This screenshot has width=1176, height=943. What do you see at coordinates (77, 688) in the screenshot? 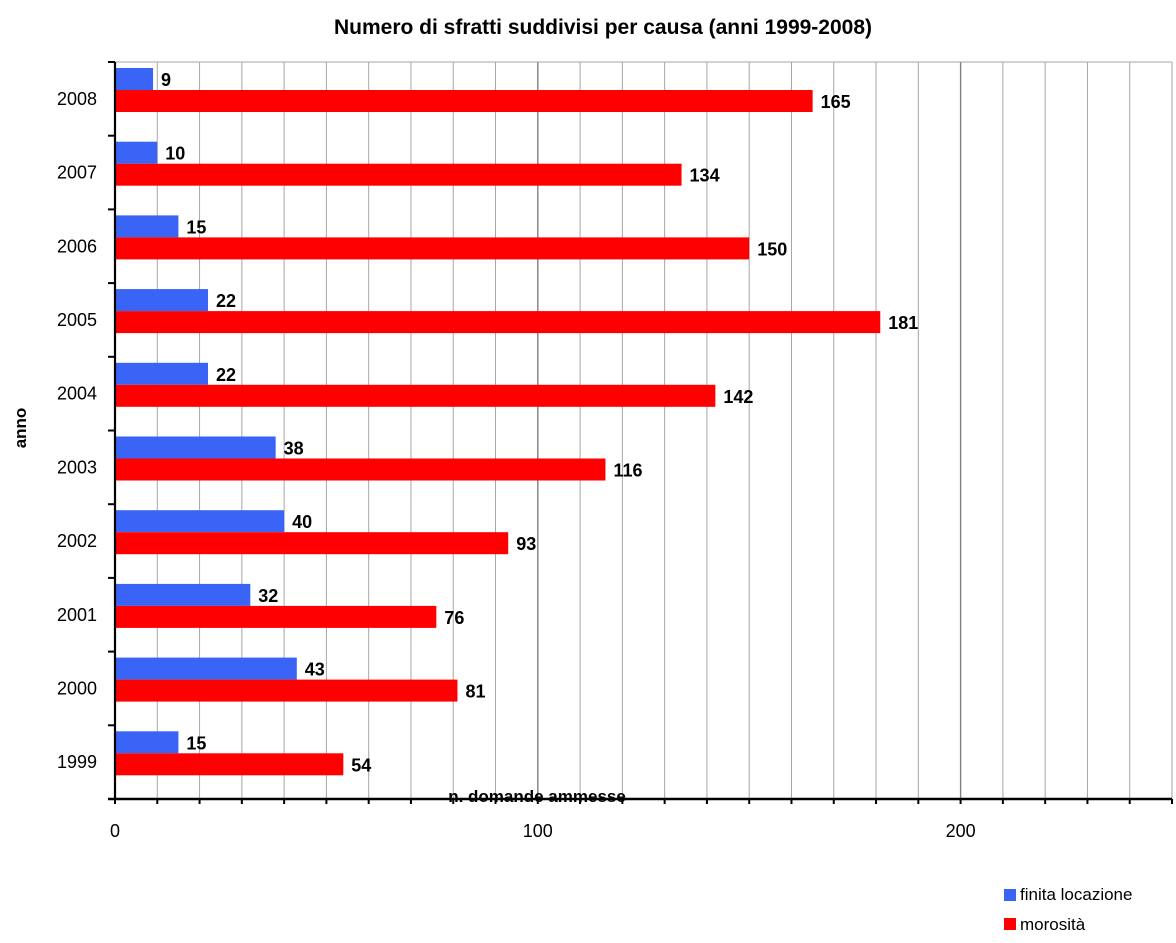
I see `y-tick-label-2000: 2000` at bounding box center [77, 688].